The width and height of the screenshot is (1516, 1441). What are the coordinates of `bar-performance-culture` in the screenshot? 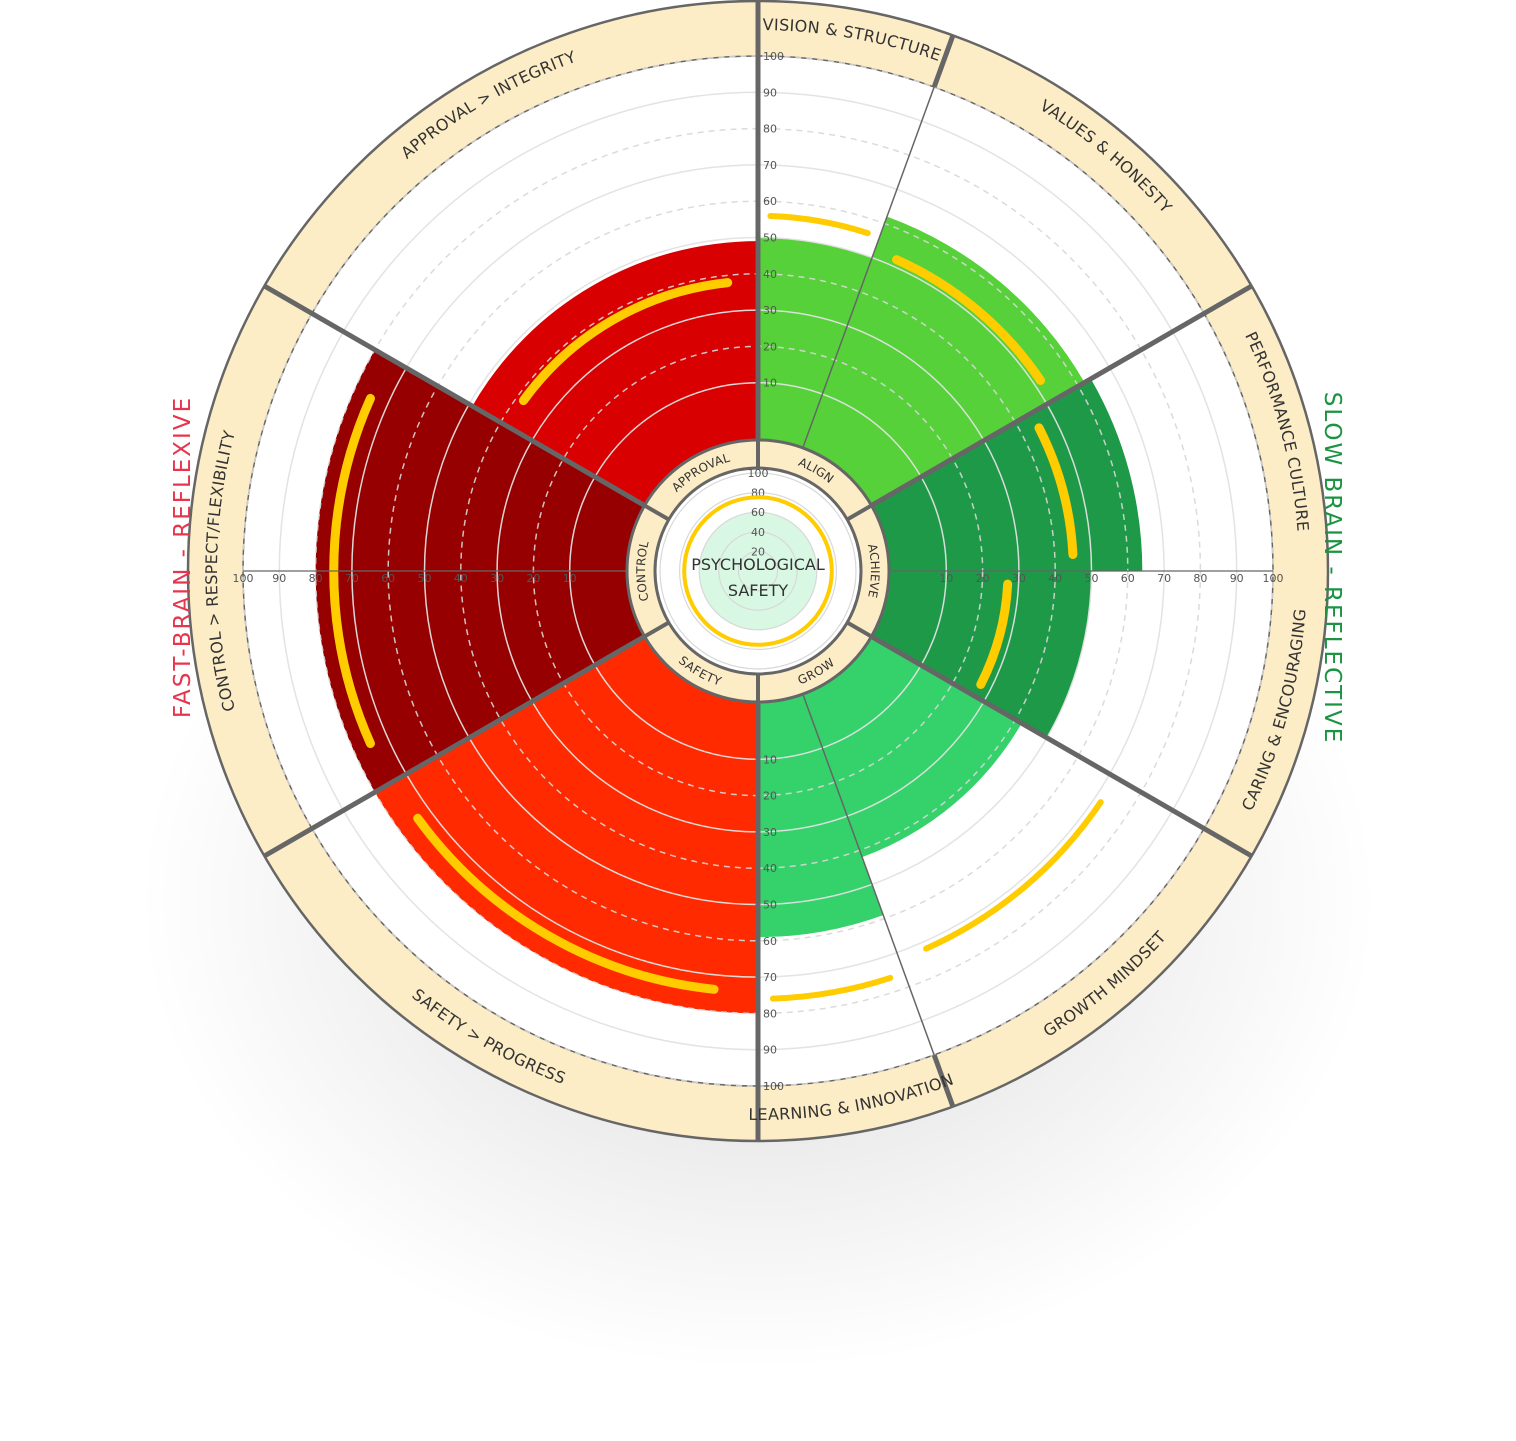 It's located at (1007, 474).